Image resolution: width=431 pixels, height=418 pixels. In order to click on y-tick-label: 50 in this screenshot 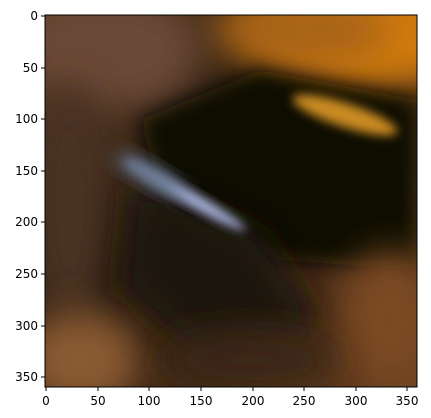, I will do `click(30, 68)`.